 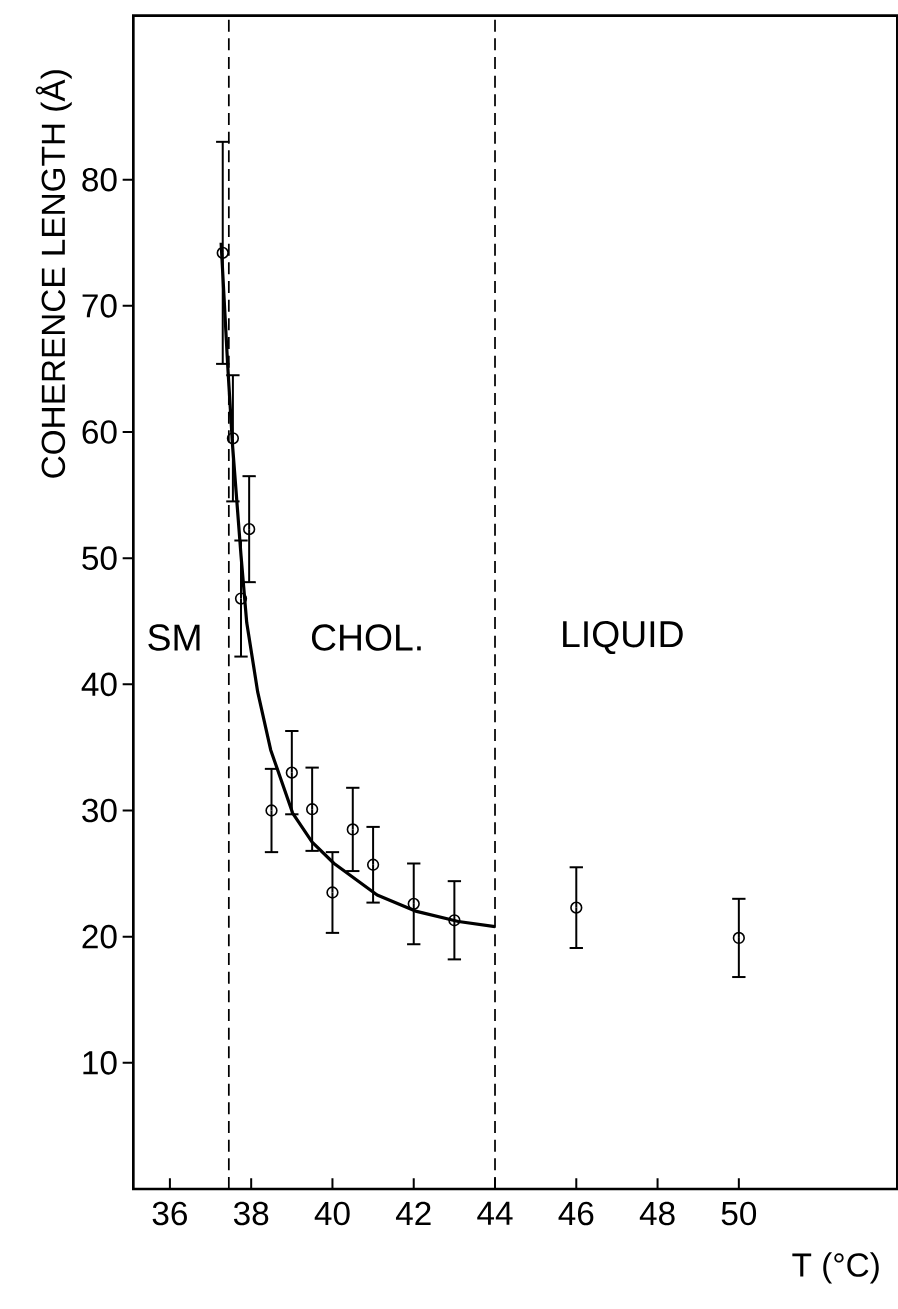 I want to click on x-tick-label: 40, so click(x=332, y=1213).